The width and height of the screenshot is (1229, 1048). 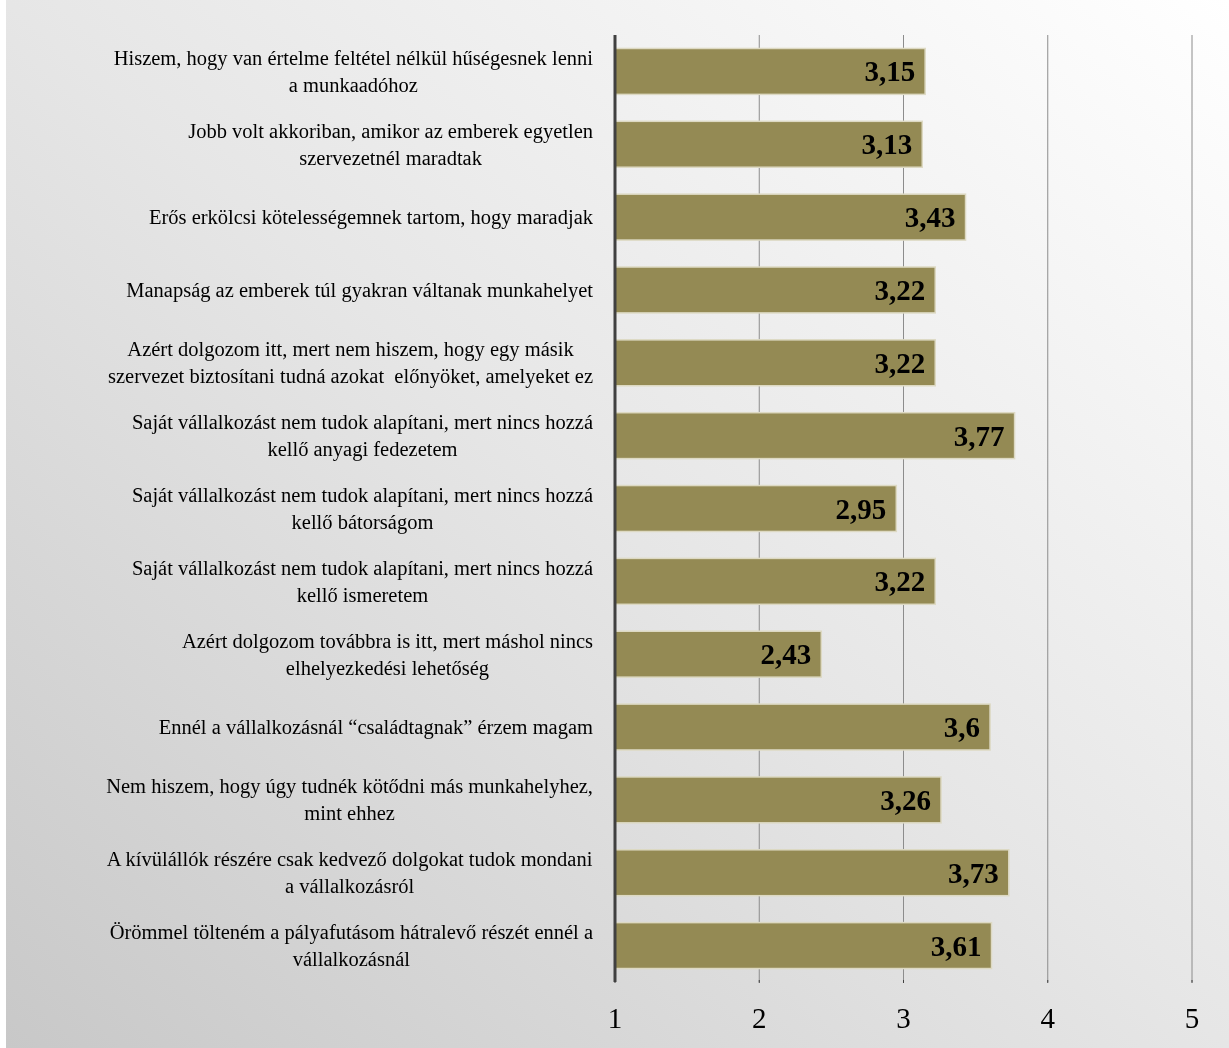 What do you see at coordinates (973, 872) in the screenshot?
I see `data-label: 3,73` at bounding box center [973, 872].